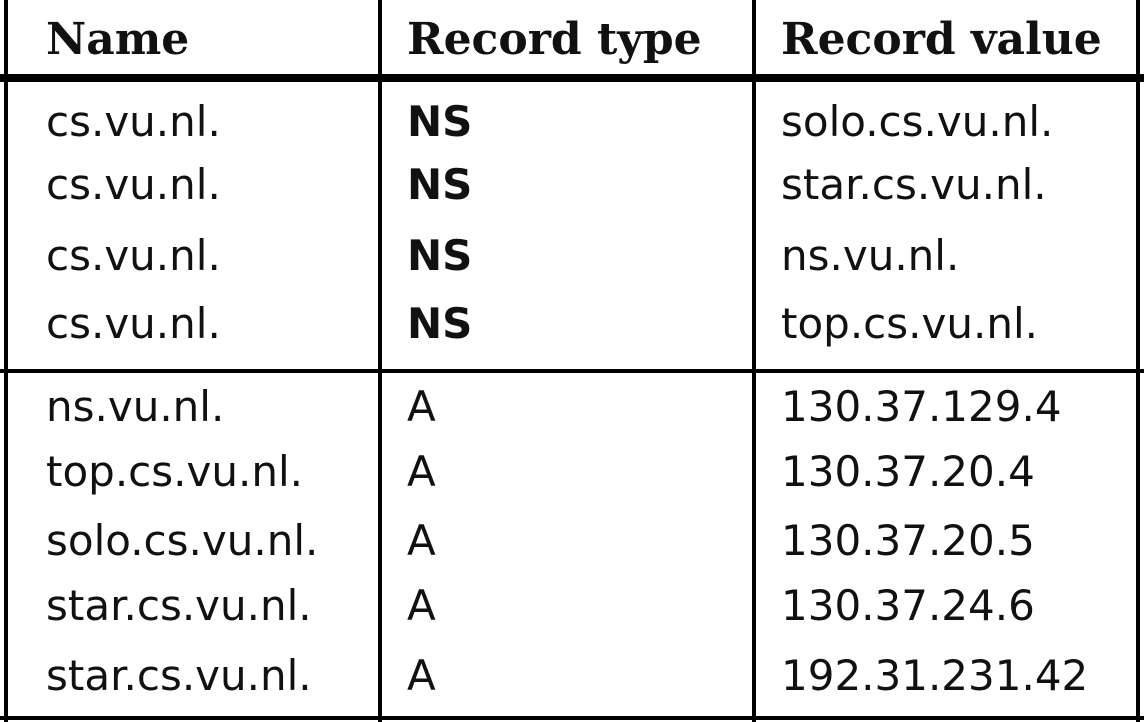 This screenshot has width=1144, height=722. I want to click on row-6-type: A, so click(421, 471).